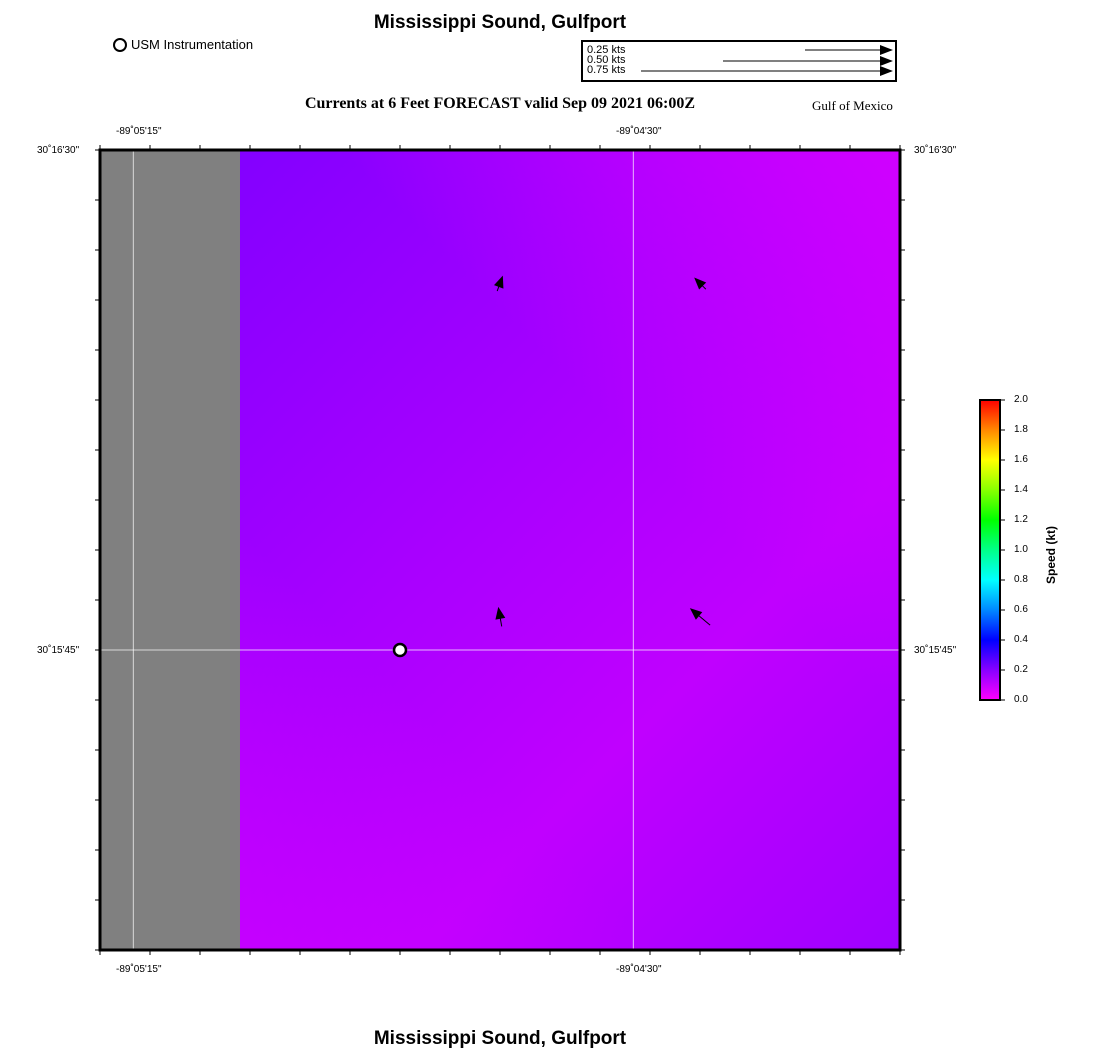  Describe the element at coordinates (58, 650) in the screenshot. I see `lat-label-left: 30˚15'45"` at that location.